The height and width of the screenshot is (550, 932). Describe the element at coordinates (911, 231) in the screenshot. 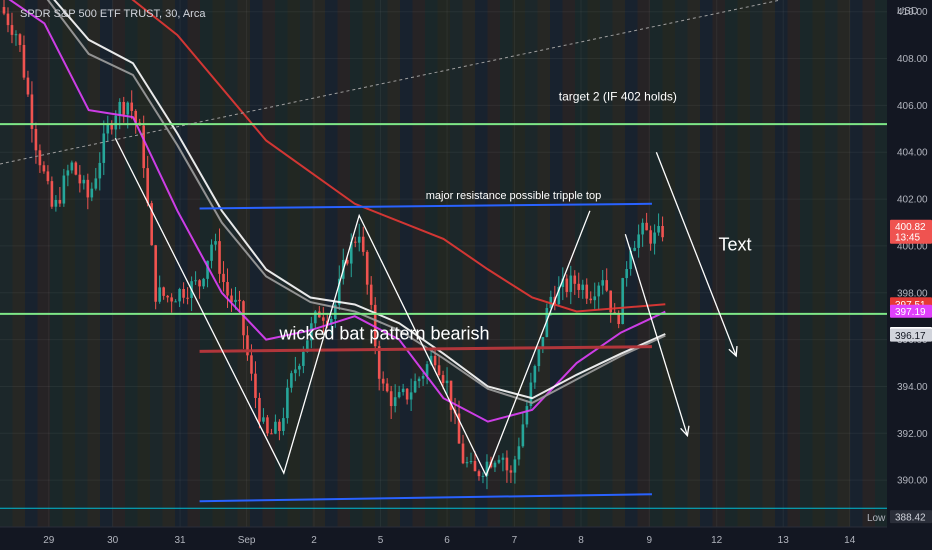

I see `price-badge` at that location.